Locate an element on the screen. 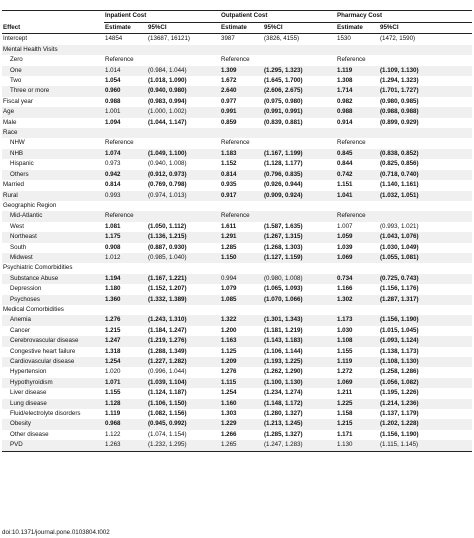  cell-estimate-outpatient: 2.640 is located at coordinates (229, 91).